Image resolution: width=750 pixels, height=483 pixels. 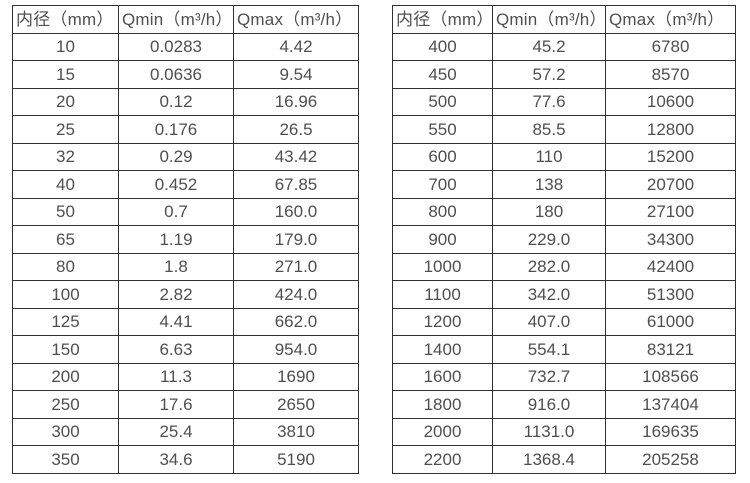 I want to click on table-cell: 12800, so click(x=670, y=129).